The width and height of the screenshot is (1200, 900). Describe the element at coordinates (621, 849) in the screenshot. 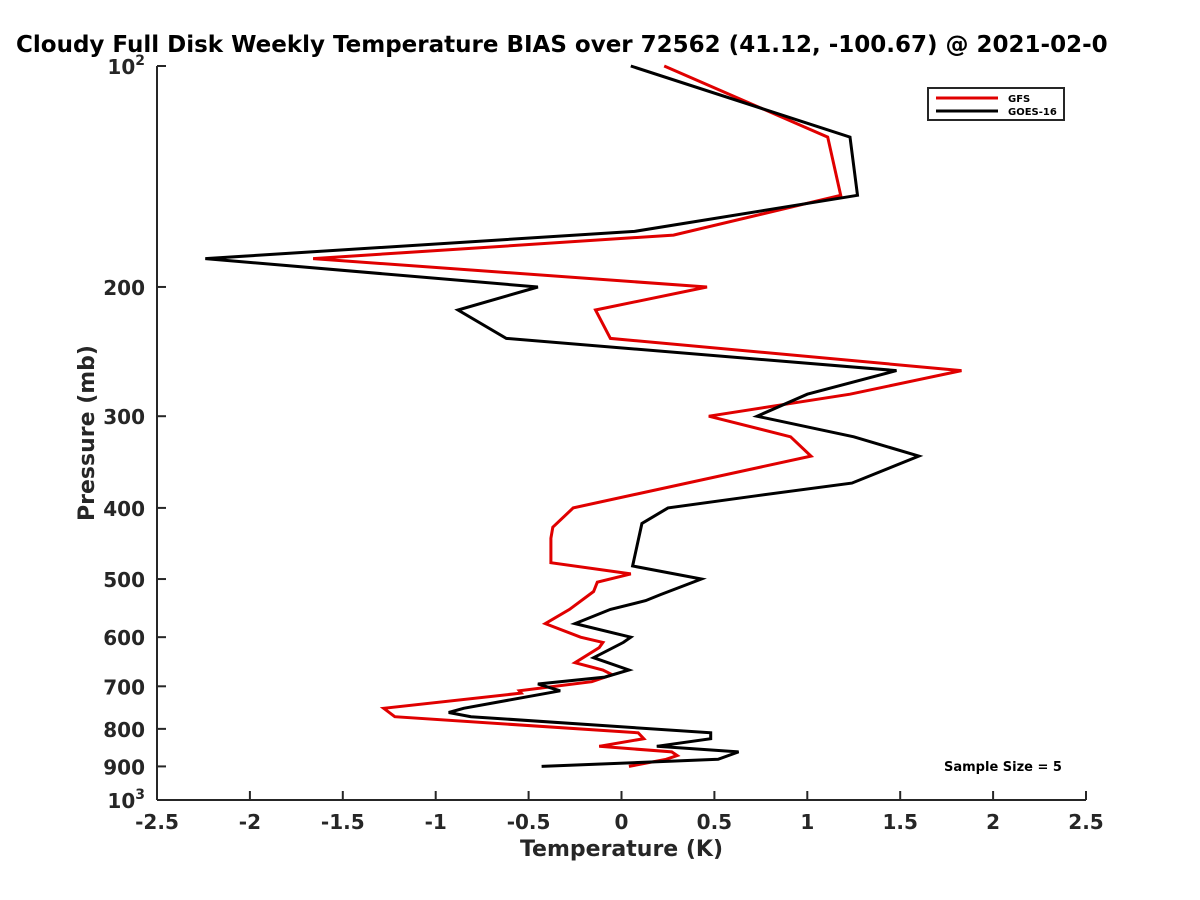

I see `x-axis-label: Temperature (K)` at that location.